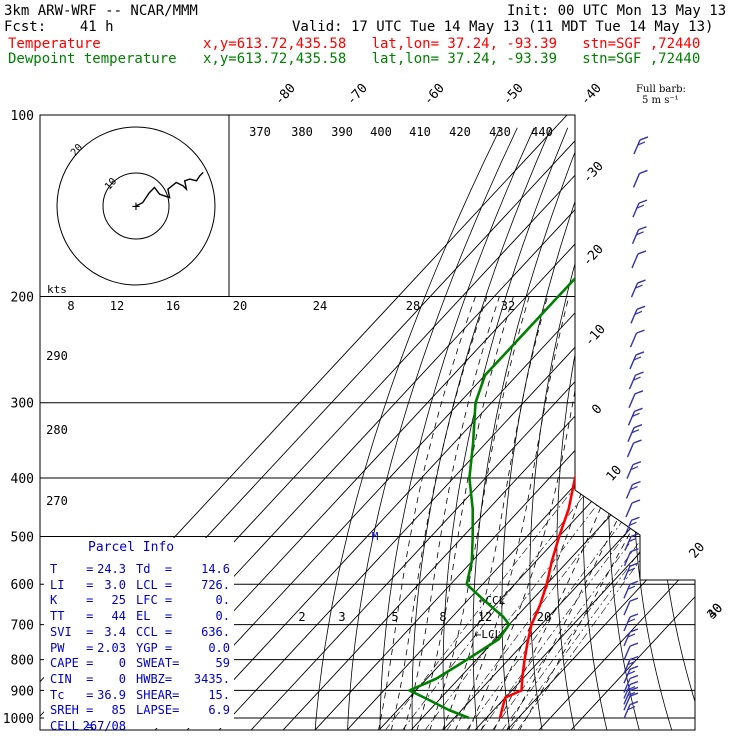 The image size is (740, 740). What do you see at coordinates (420, 132) in the screenshot?
I see `theta-label: 410` at bounding box center [420, 132].